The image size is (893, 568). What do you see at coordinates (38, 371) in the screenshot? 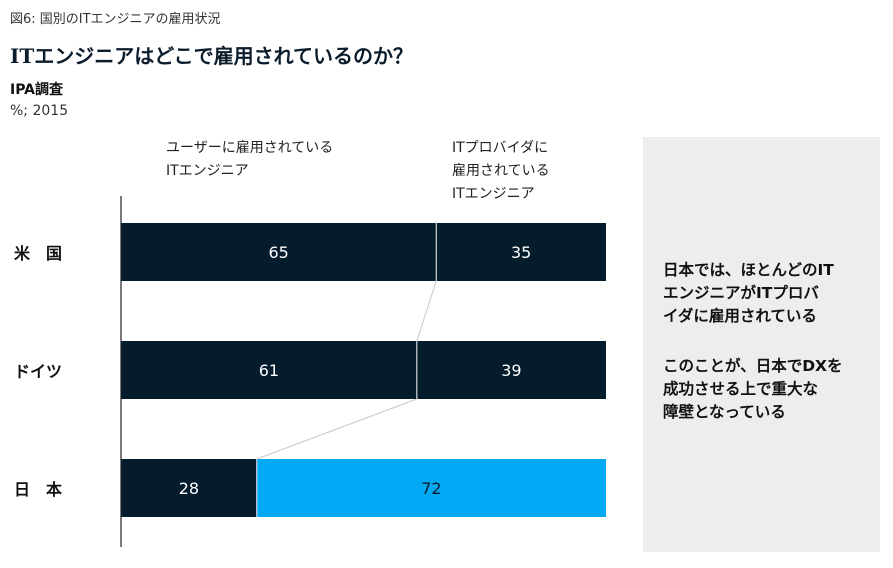
I see `category-label-germany: ドイツ` at bounding box center [38, 371].